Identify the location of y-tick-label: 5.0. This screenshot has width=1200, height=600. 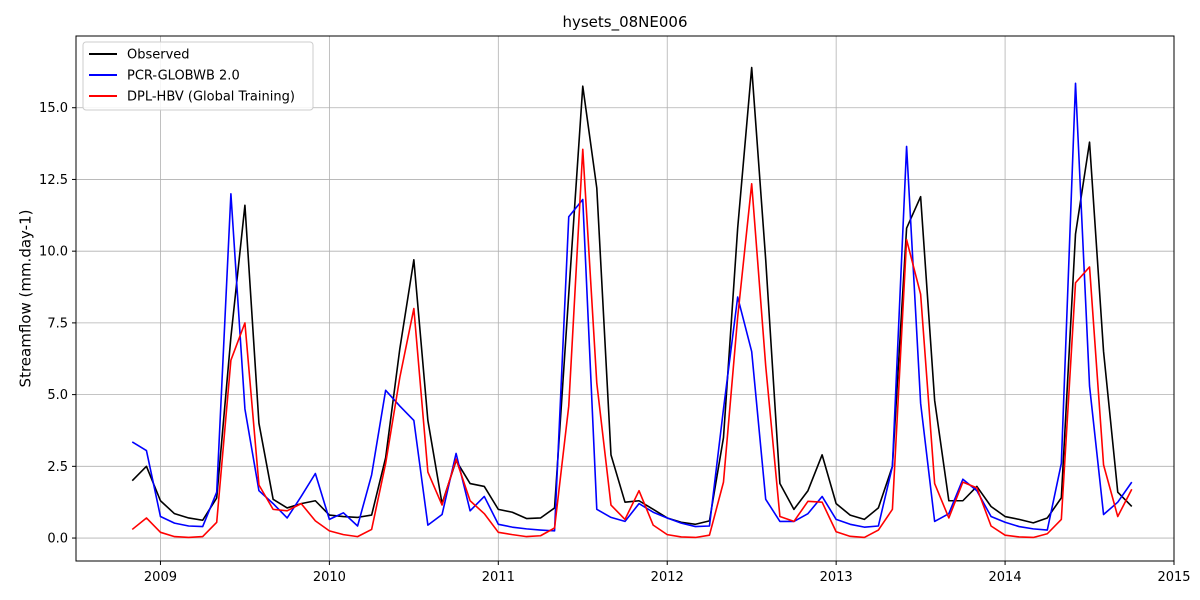
(57, 395).